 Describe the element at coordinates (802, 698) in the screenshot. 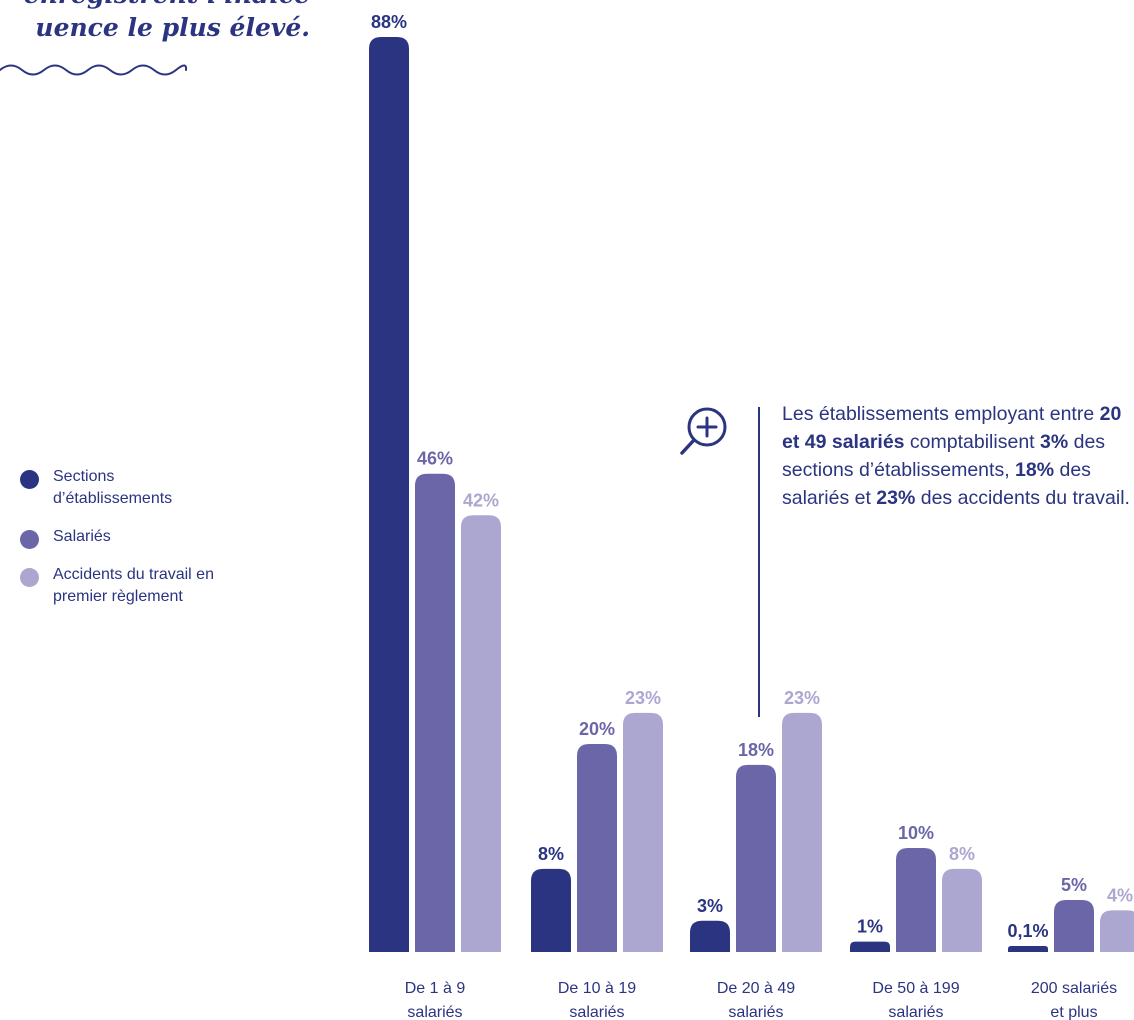

I see `data-label-series3-cat3: 23%` at that location.